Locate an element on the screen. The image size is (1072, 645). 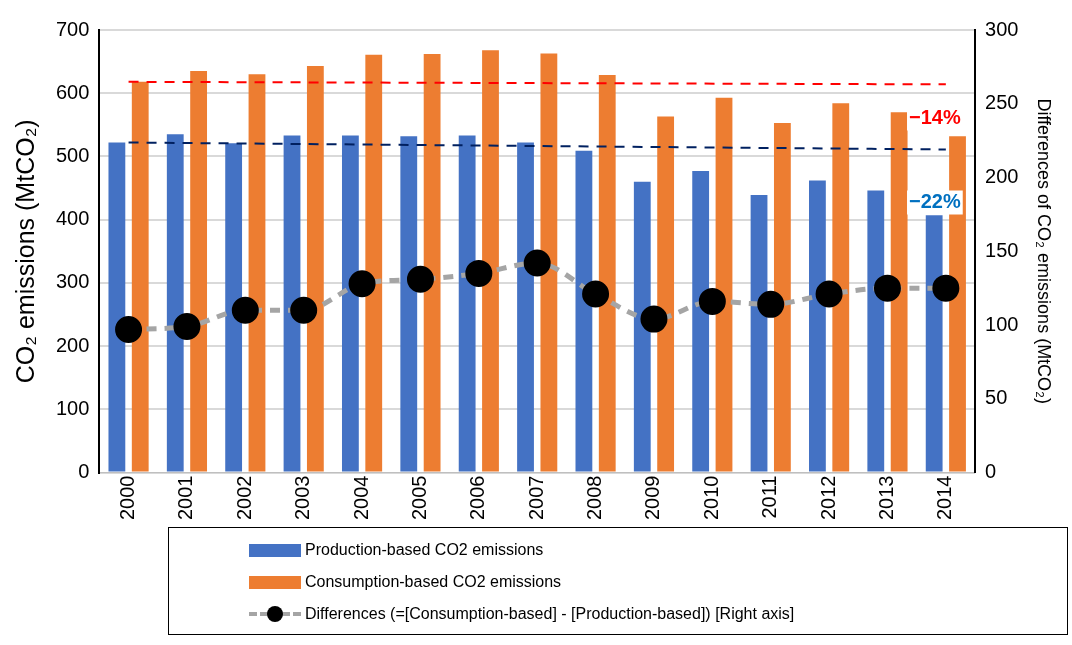
y2-tick-label: 150 is located at coordinates (1002, 249).